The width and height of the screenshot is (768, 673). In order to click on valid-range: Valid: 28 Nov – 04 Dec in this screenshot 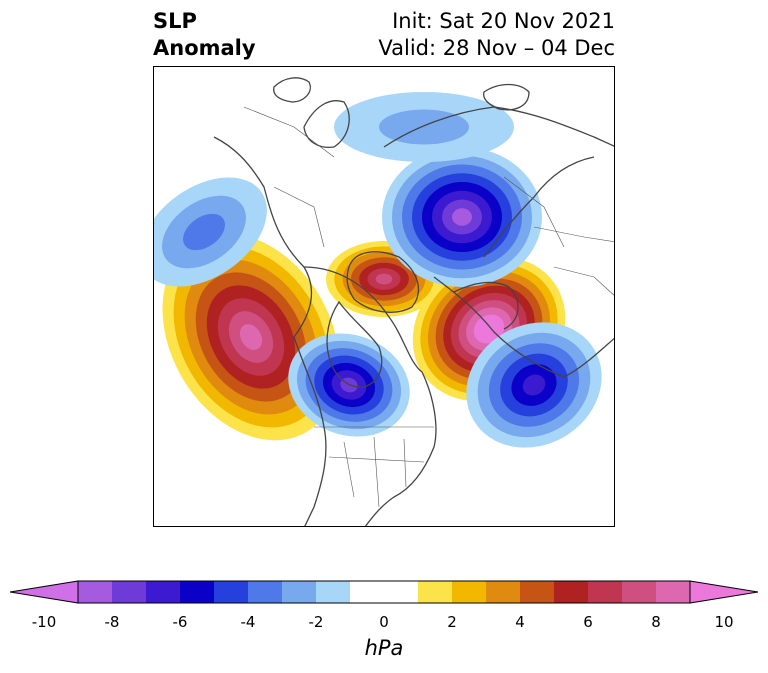, I will do `click(496, 48)`.